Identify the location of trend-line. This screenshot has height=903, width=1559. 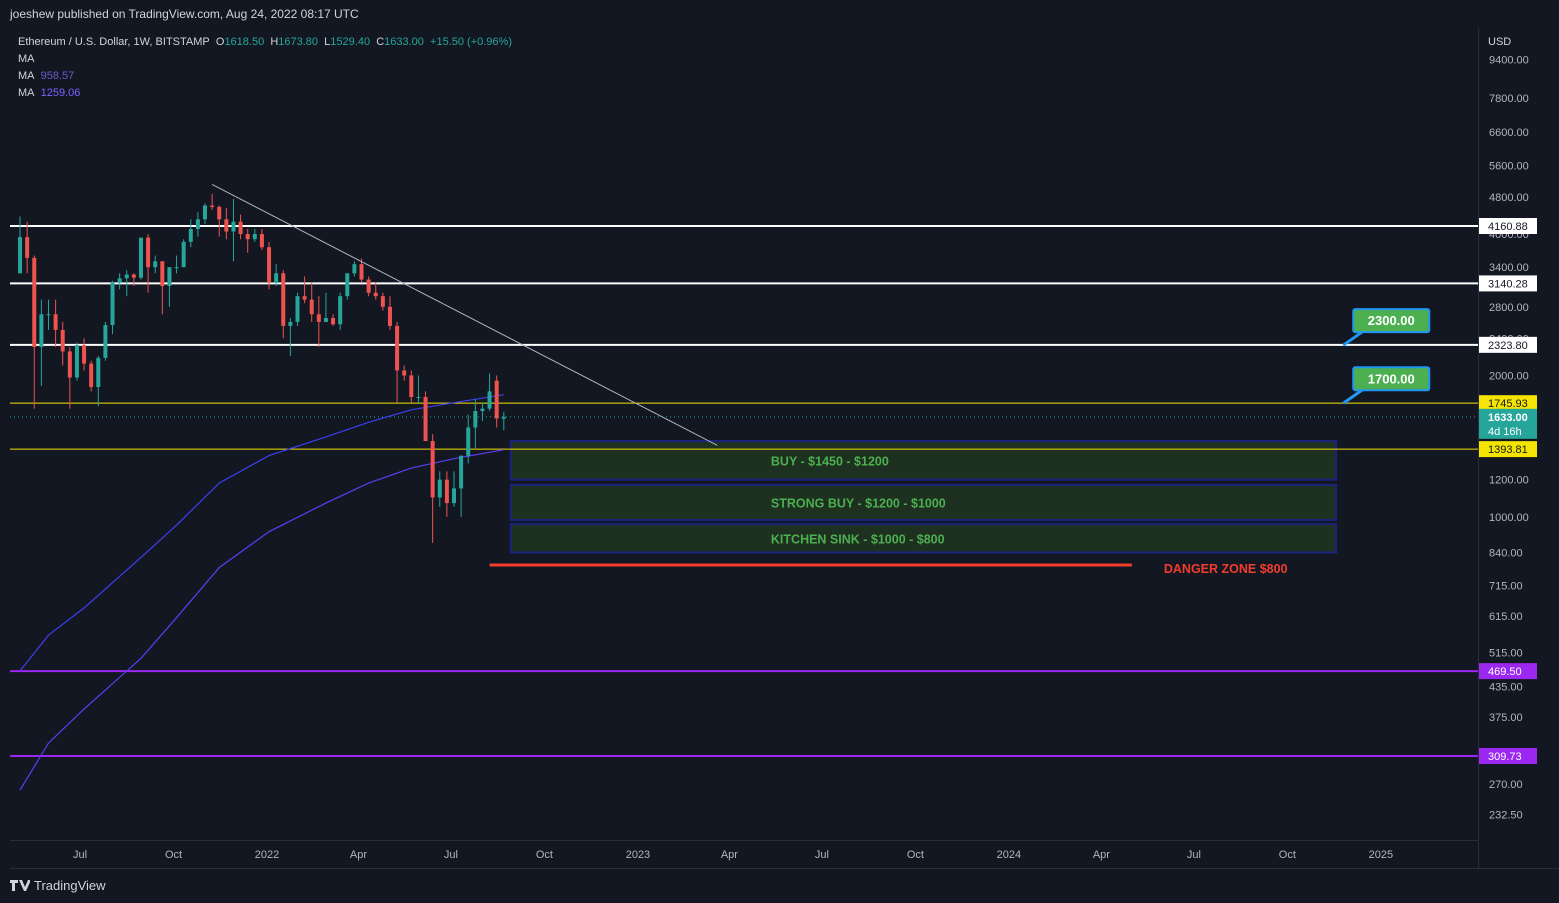
(464, 315).